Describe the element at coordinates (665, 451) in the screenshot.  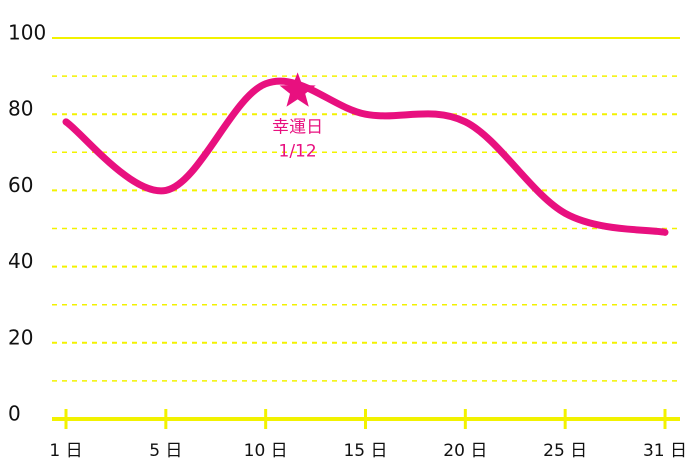
I see `x-tick-label: 31 日` at that location.